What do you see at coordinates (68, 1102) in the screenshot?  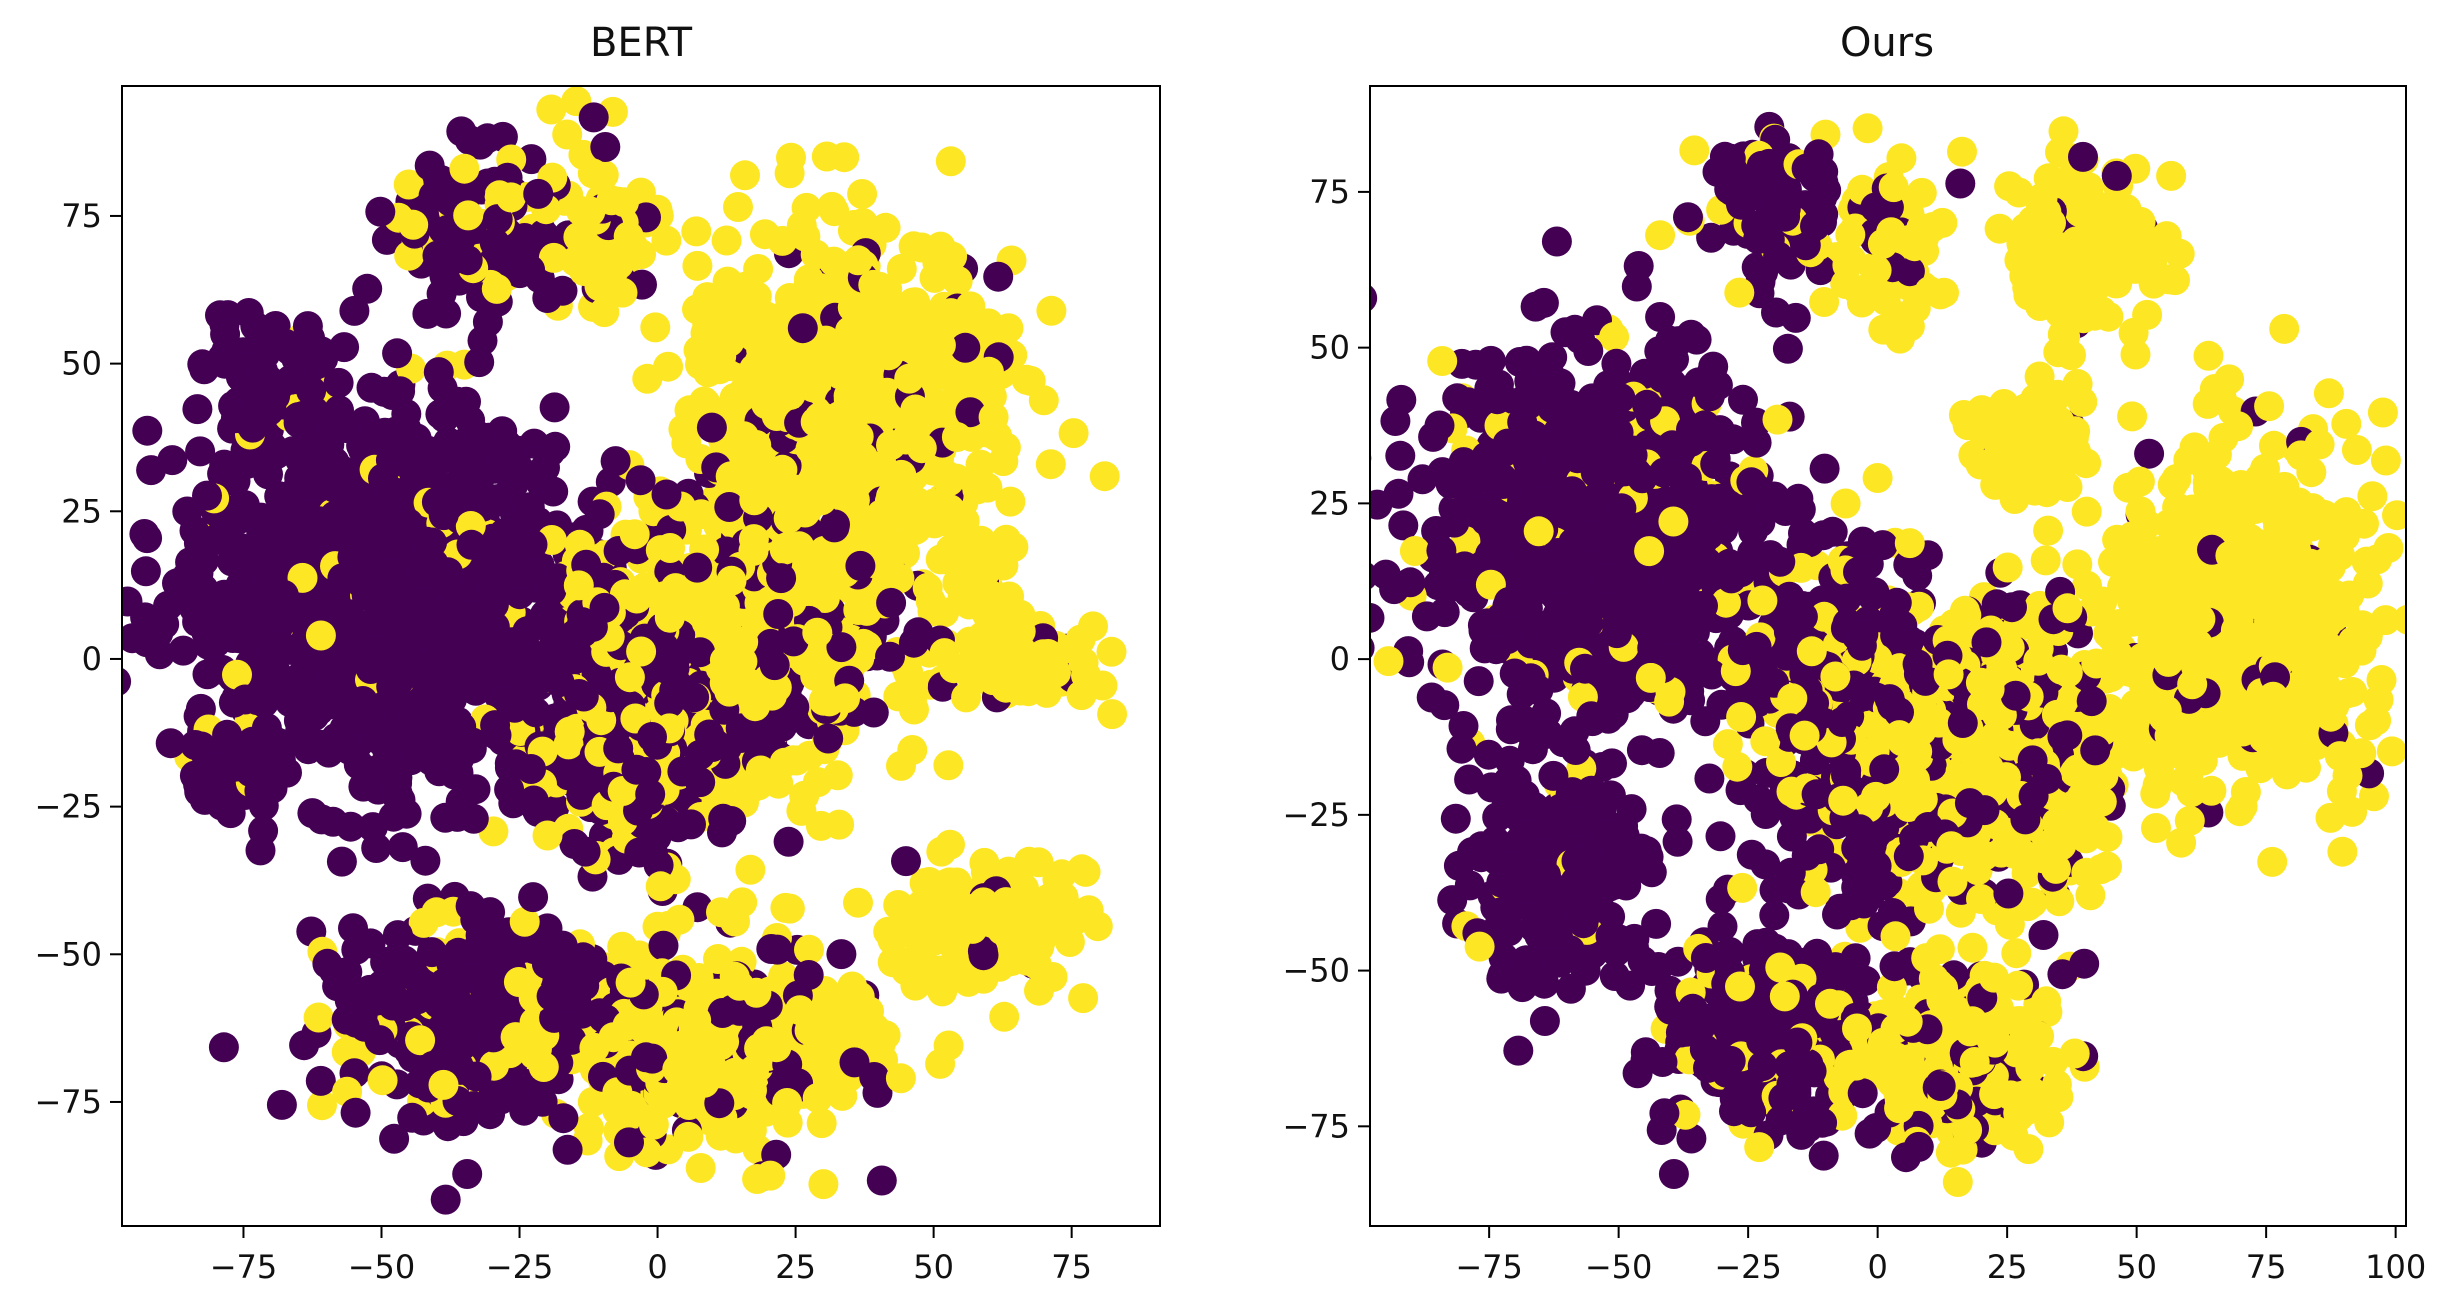 I see `y-tick-label: −75` at bounding box center [68, 1102].